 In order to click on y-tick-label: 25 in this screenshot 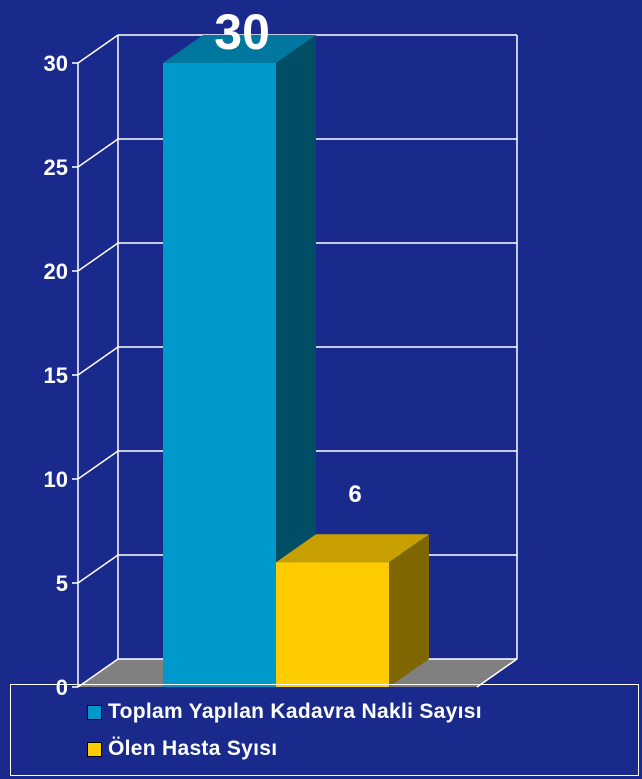, I will do `click(56, 167)`.